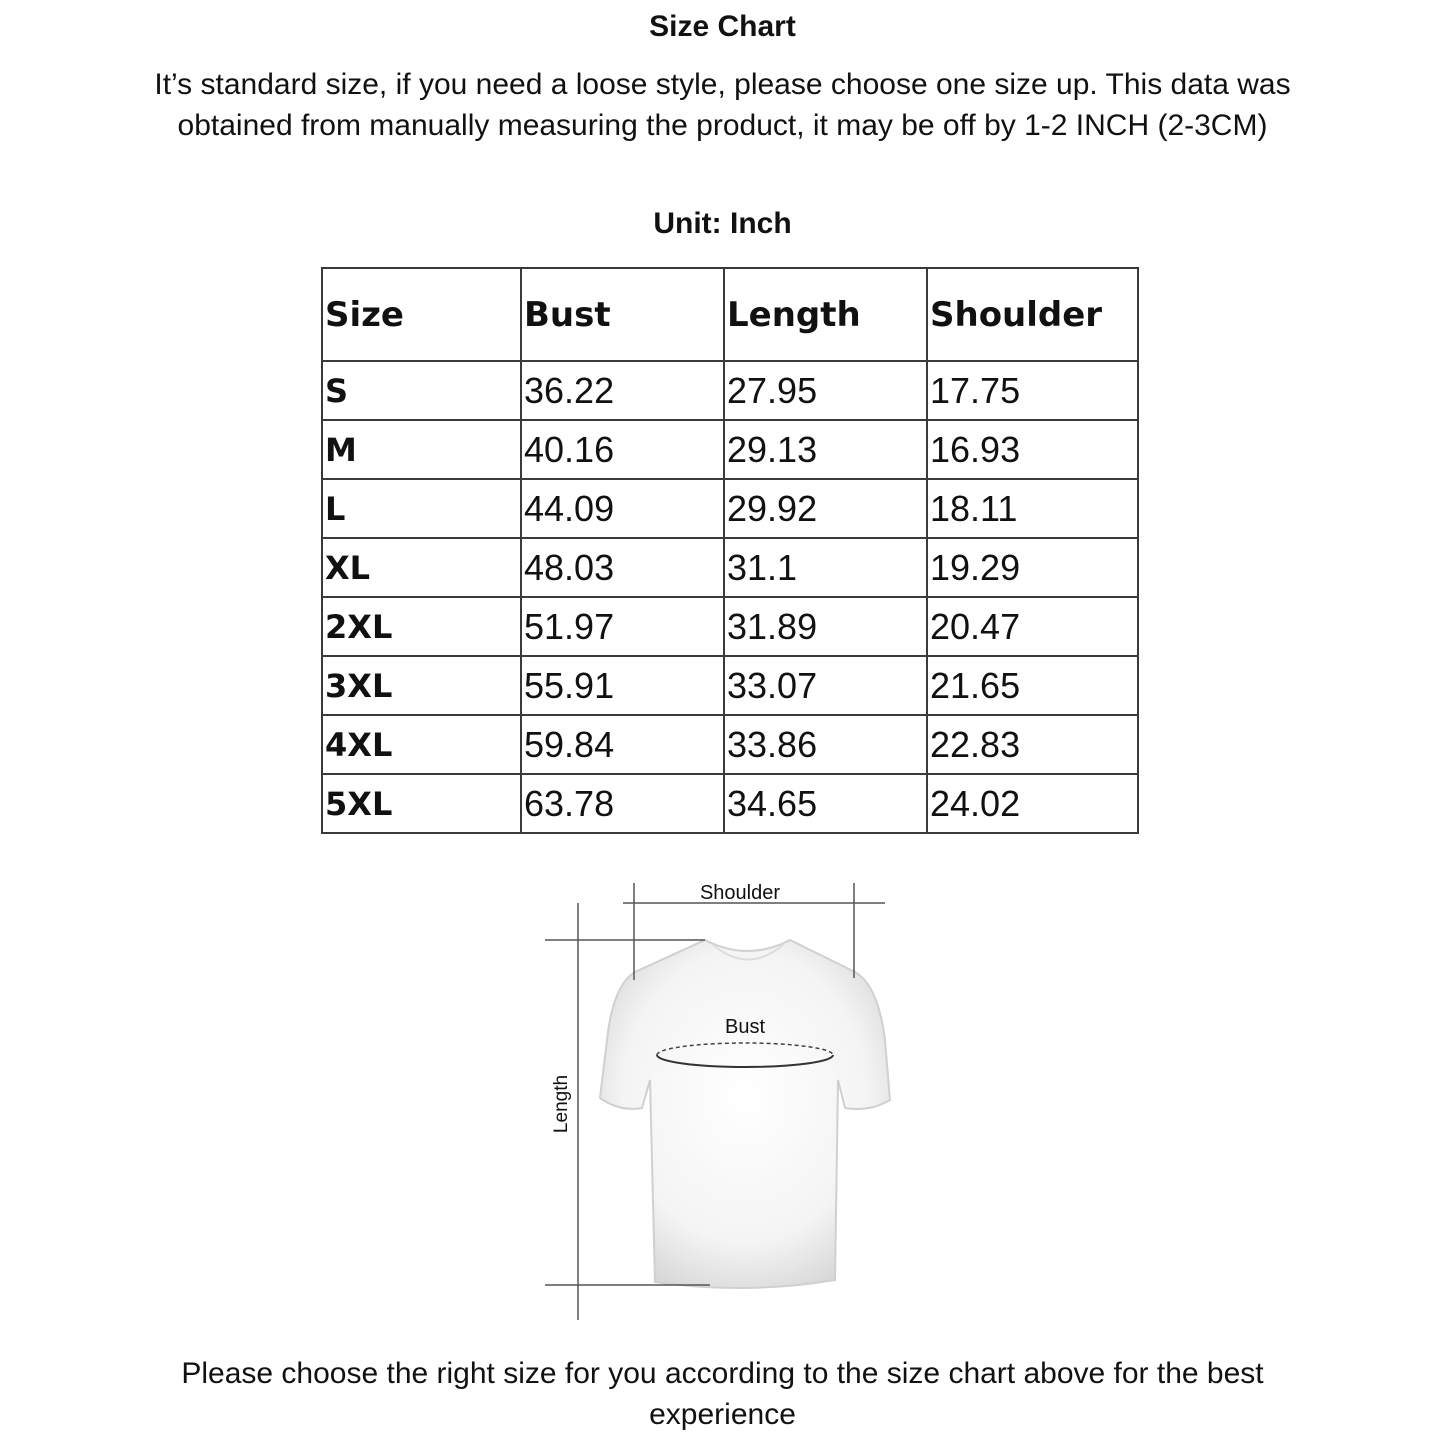  What do you see at coordinates (825, 567) in the screenshot?
I see `cell-length: 31.1` at bounding box center [825, 567].